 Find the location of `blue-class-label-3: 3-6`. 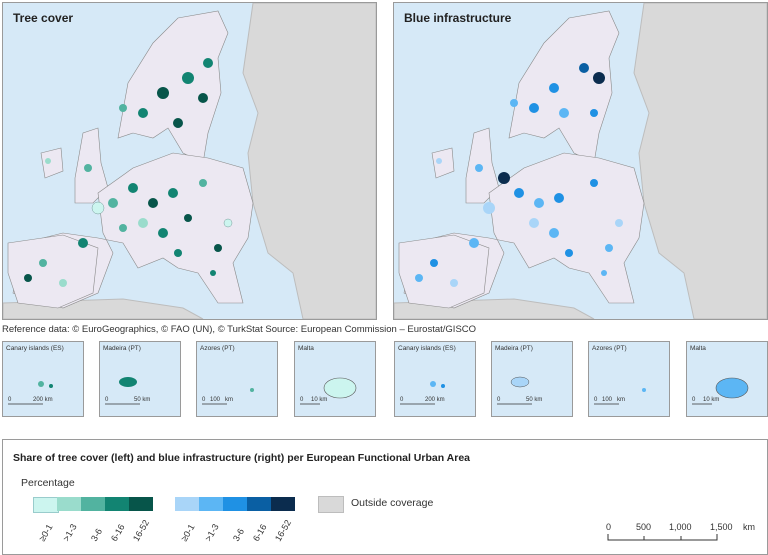

blue-class-label-3: 3-6 is located at coordinates (239, 534).